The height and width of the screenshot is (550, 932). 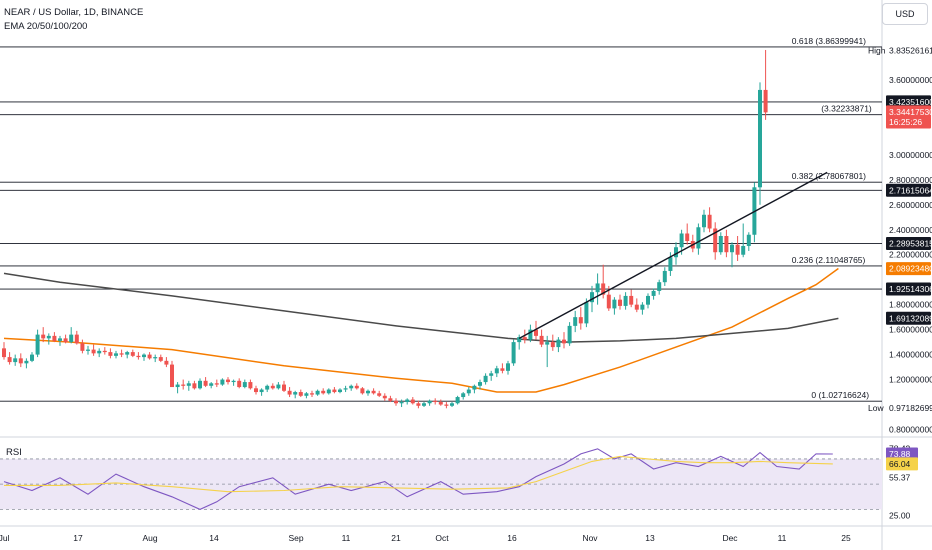 I want to click on time-tick-label: Jul, so click(x=5, y=538).